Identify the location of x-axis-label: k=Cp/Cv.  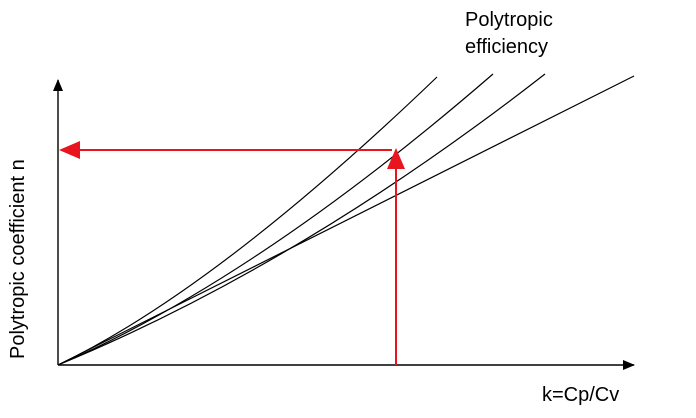
(580, 395).